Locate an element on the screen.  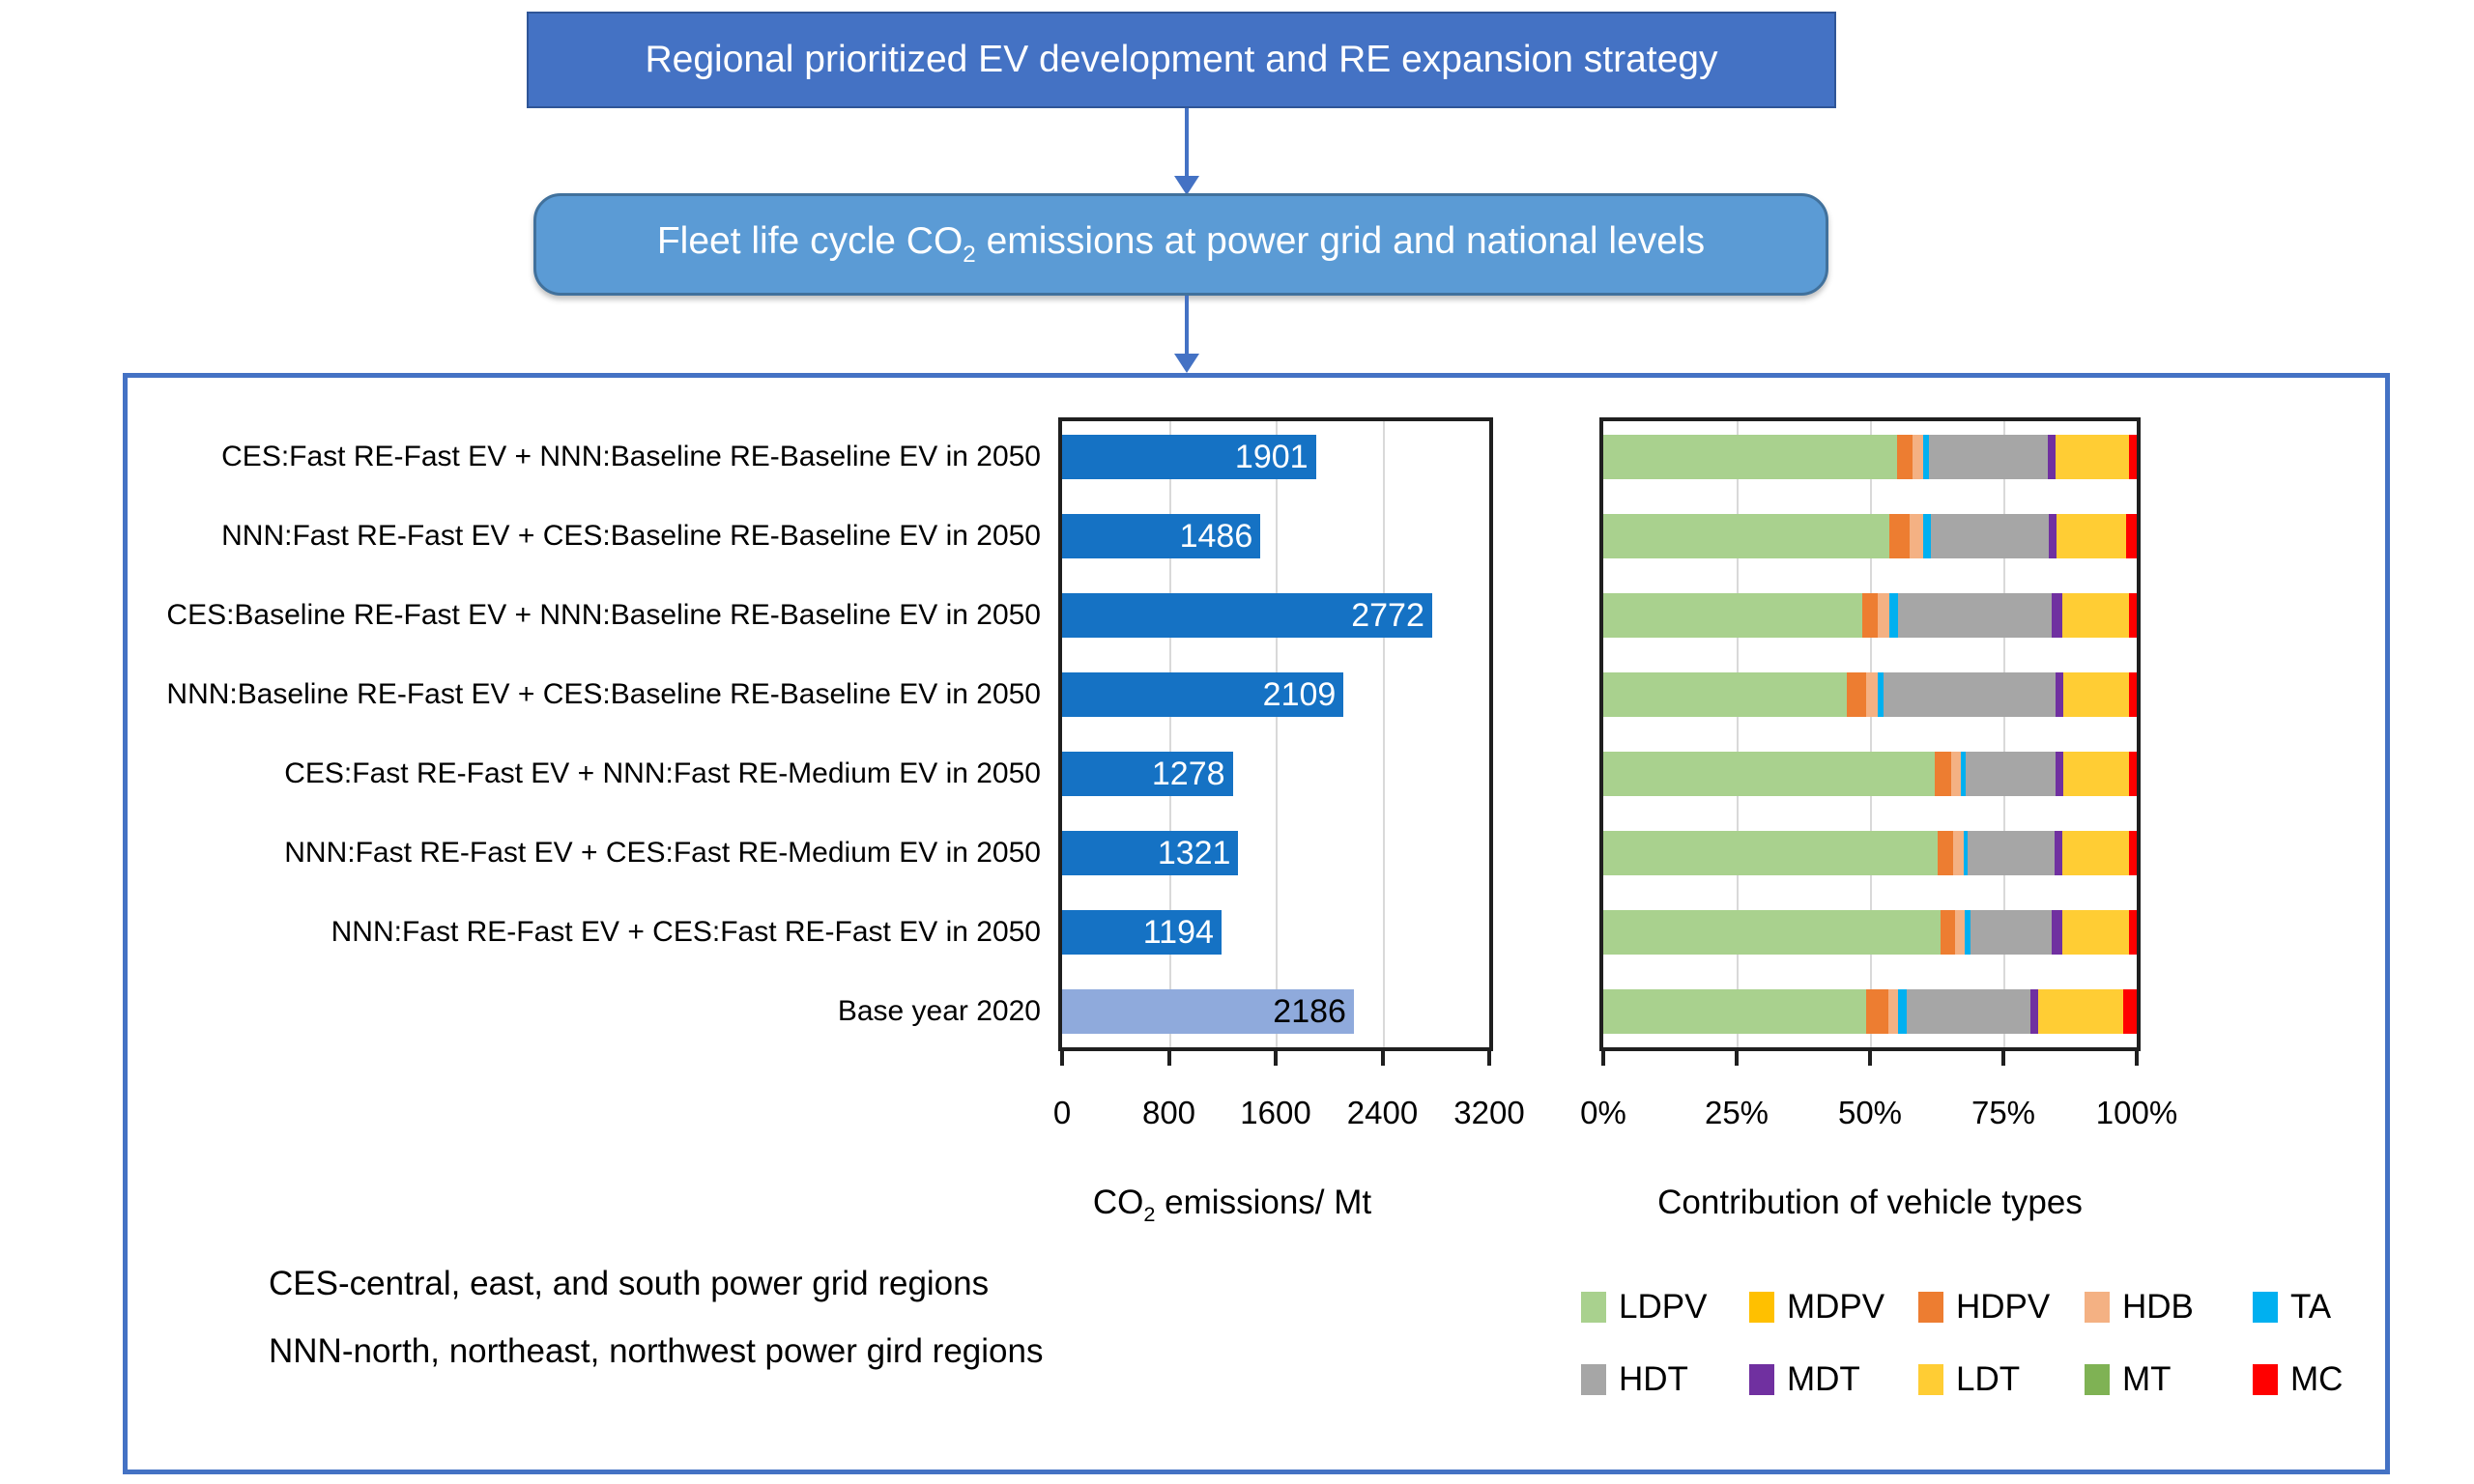
legend-label: HDPV is located at coordinates (2004, 1307).